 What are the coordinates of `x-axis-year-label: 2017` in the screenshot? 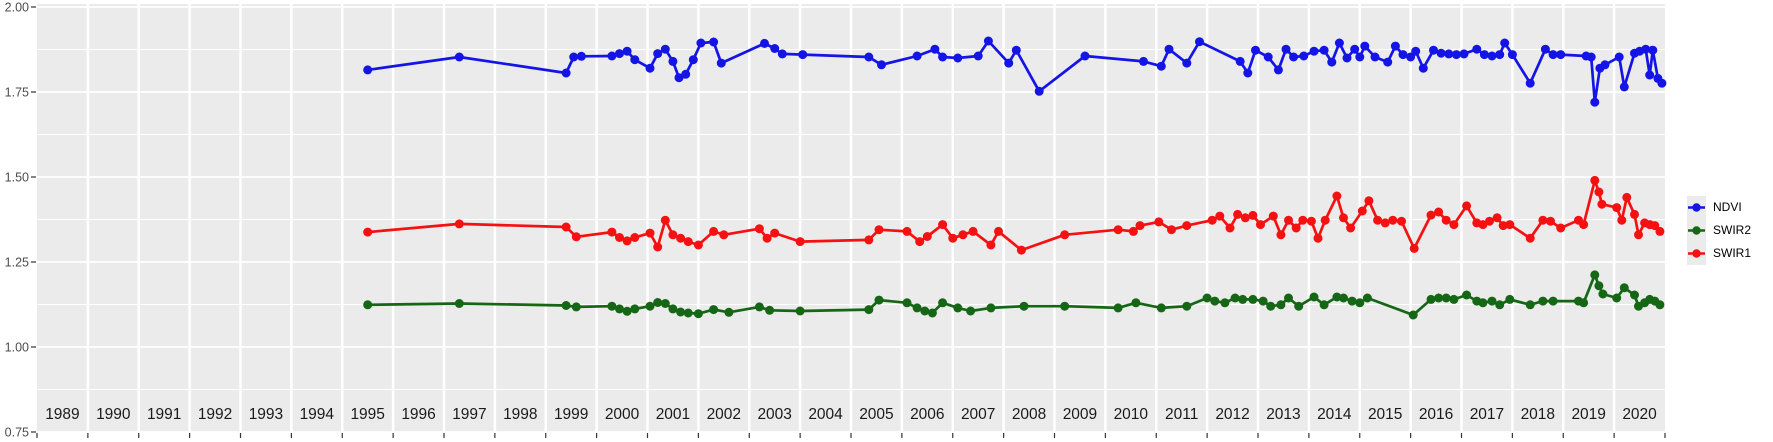 It's located at (1487, 414).